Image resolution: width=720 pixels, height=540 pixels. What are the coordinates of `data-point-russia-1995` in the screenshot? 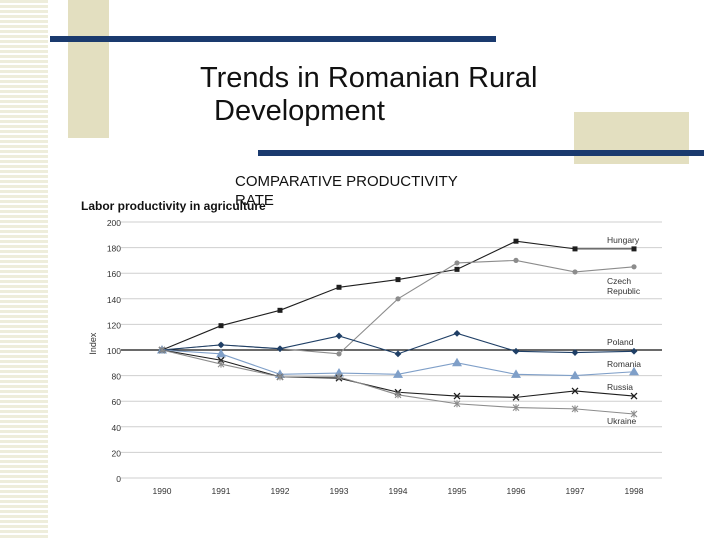 It's located at (457, 396).